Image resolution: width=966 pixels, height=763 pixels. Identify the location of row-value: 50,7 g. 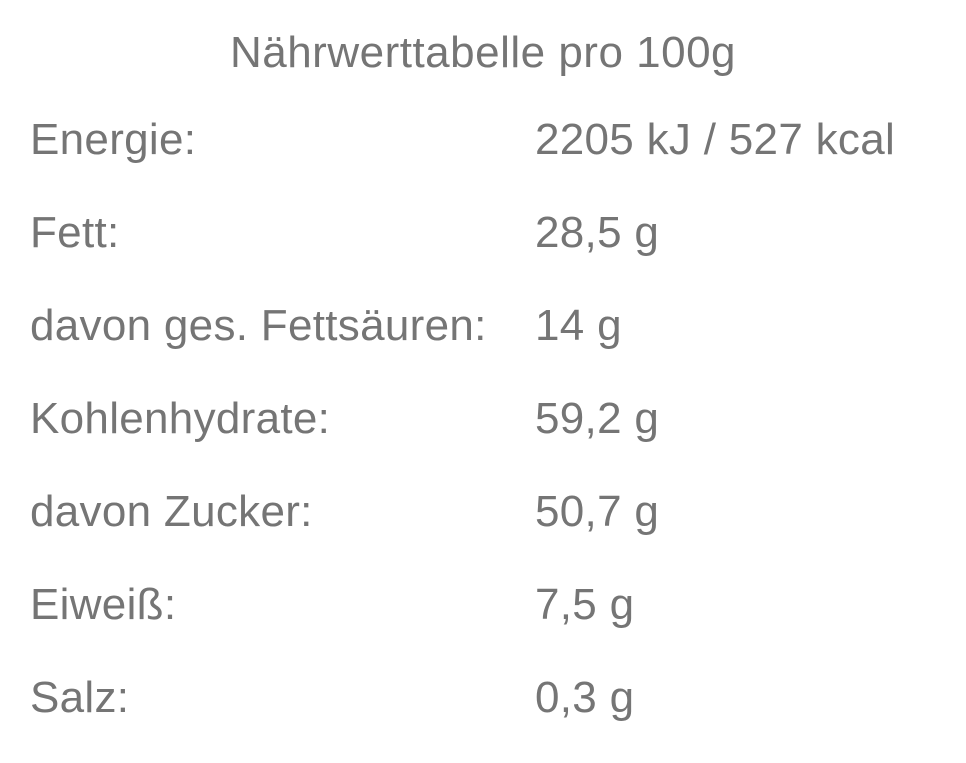
(597, 511).